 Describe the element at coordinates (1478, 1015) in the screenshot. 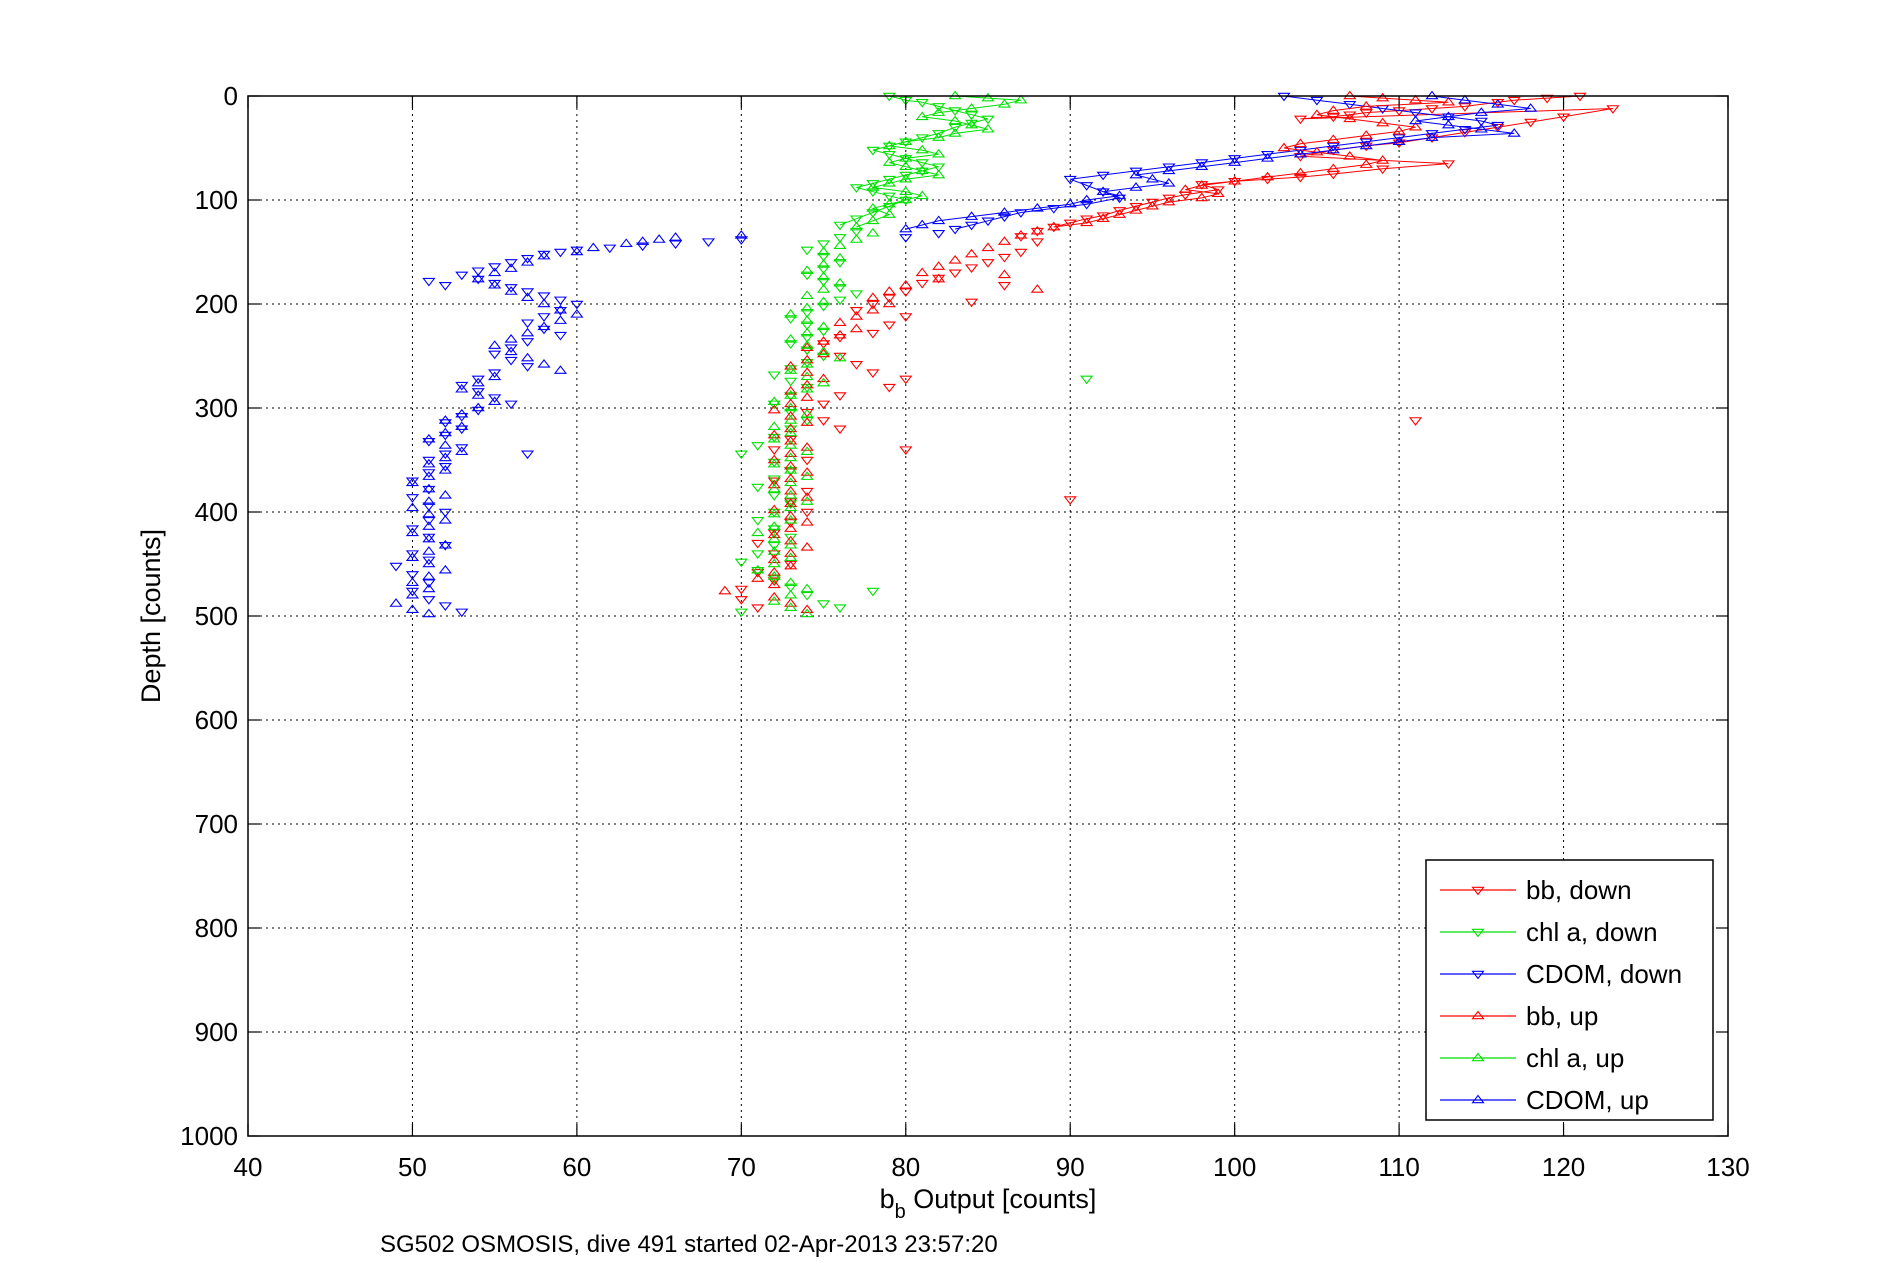

I see `legend-swatch-marker` at that location.